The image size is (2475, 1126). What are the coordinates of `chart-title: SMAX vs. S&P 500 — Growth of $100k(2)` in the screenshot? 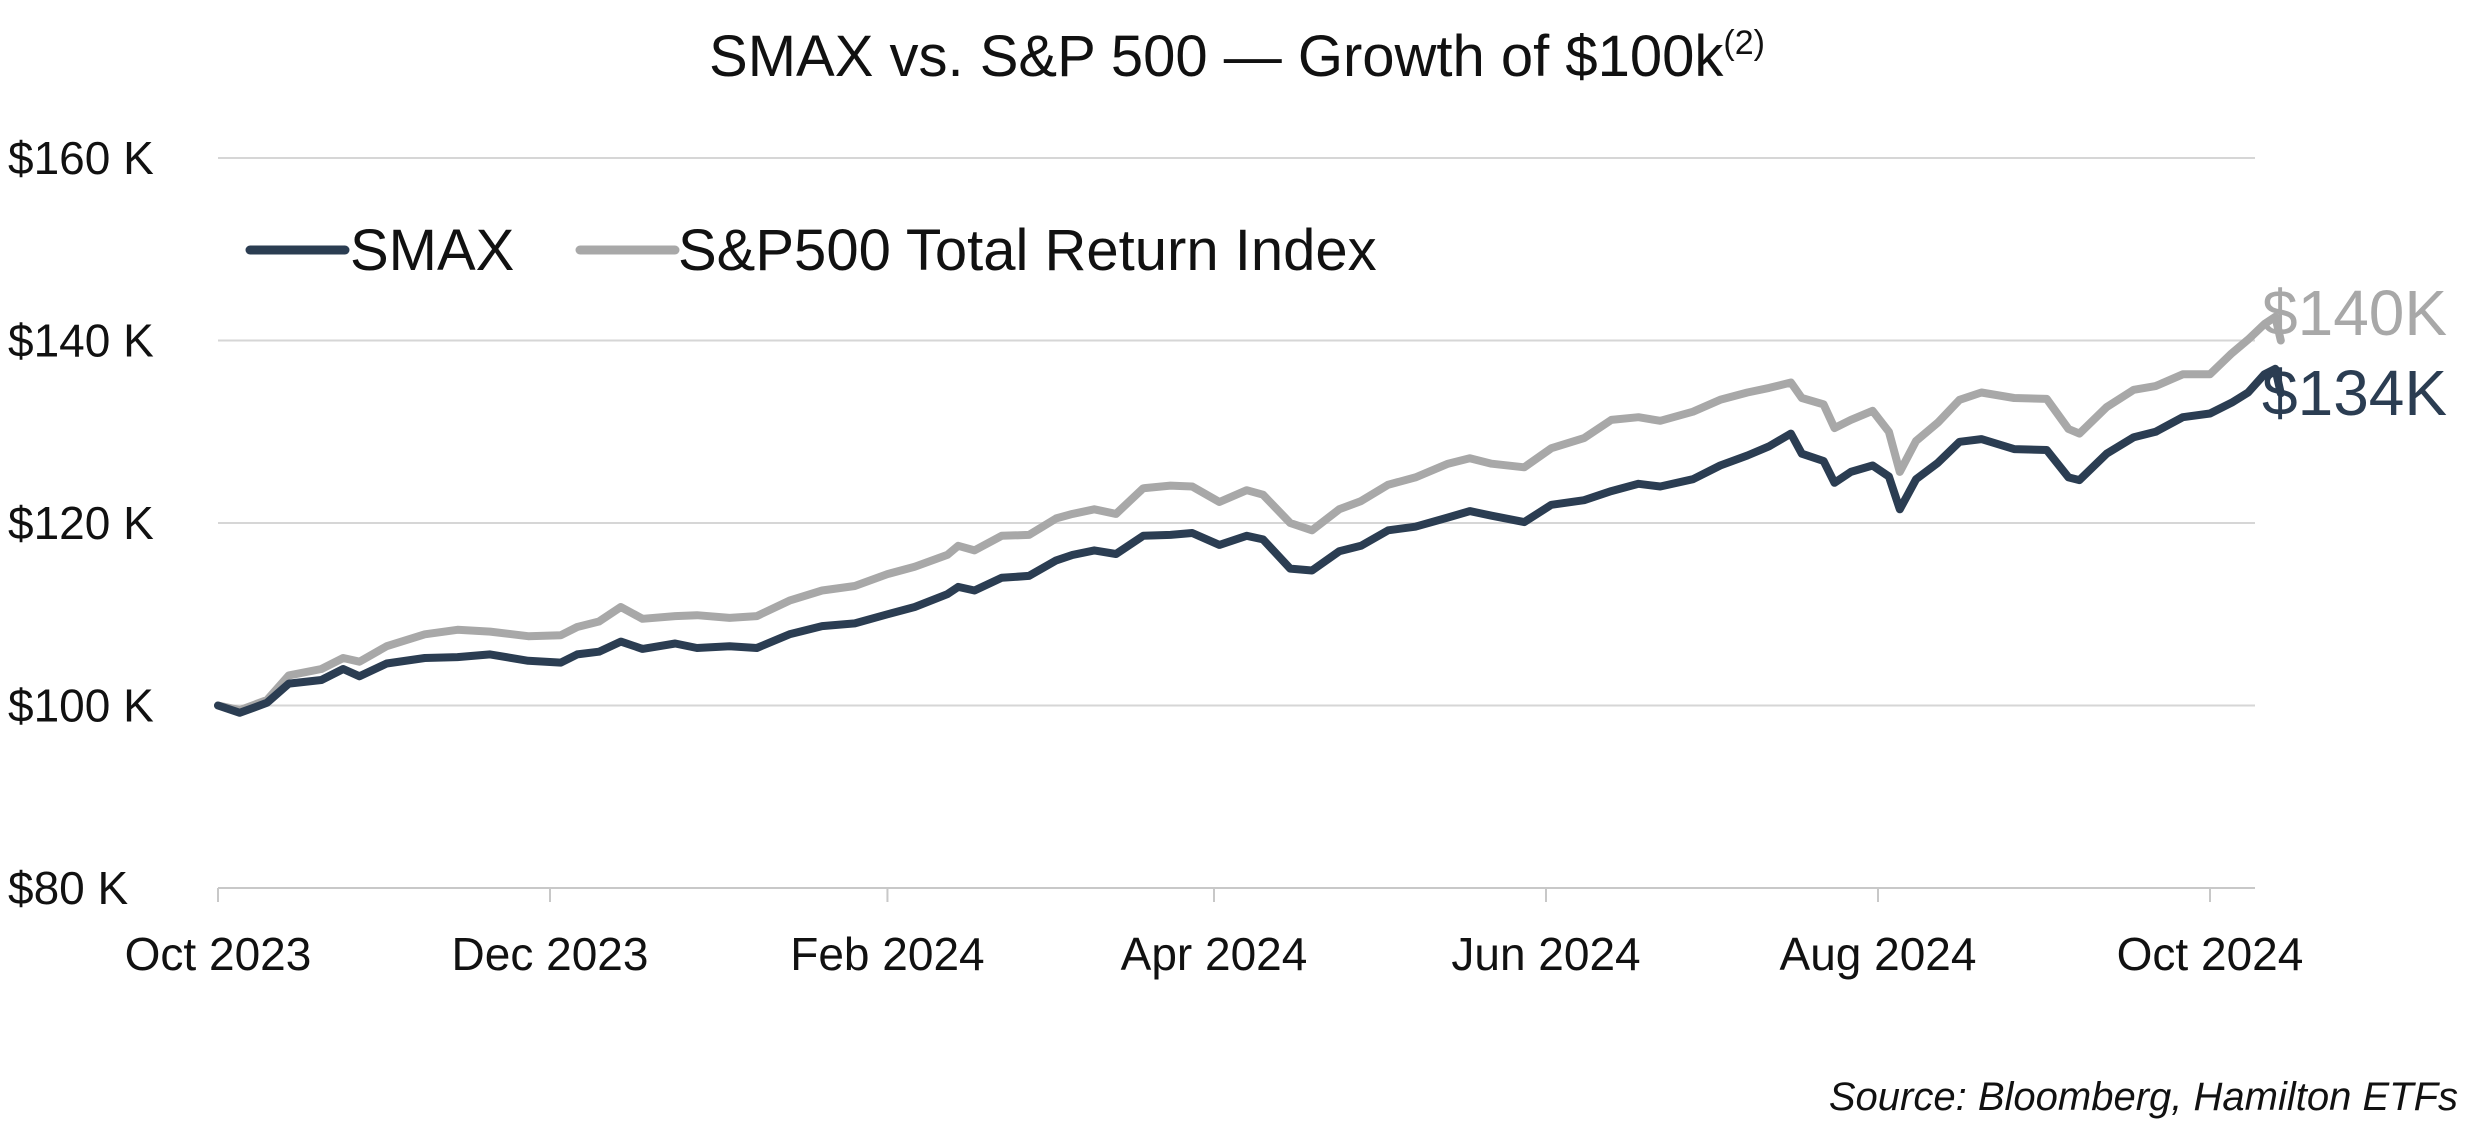 It's located at (1237, 56).